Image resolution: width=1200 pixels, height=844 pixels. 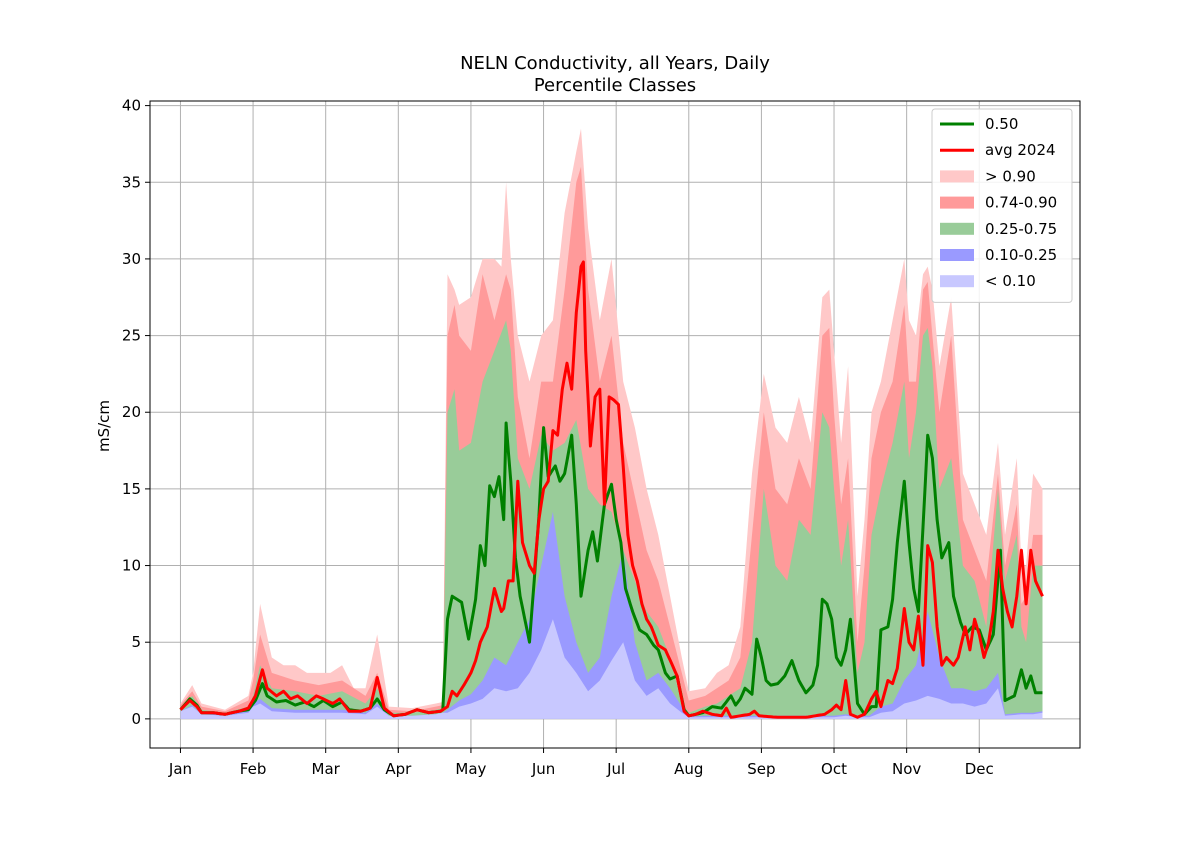 What do you see at coordinates (104, 426) in the screenshot?
I see `y-axis-label: mS/cm` at bounding box center [104, 426].